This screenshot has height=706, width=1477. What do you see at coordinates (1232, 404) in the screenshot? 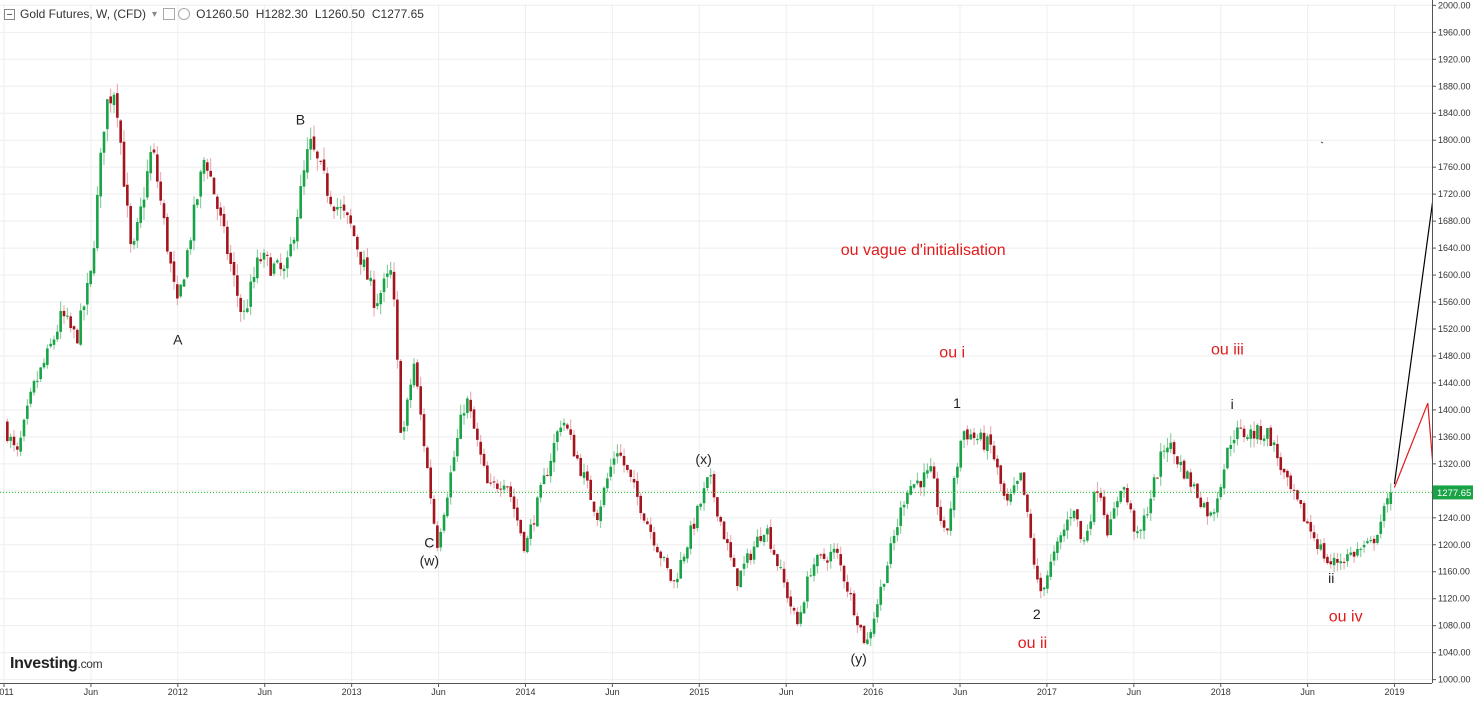
I see `wave-label: i` at bounding box center [1232, 404].